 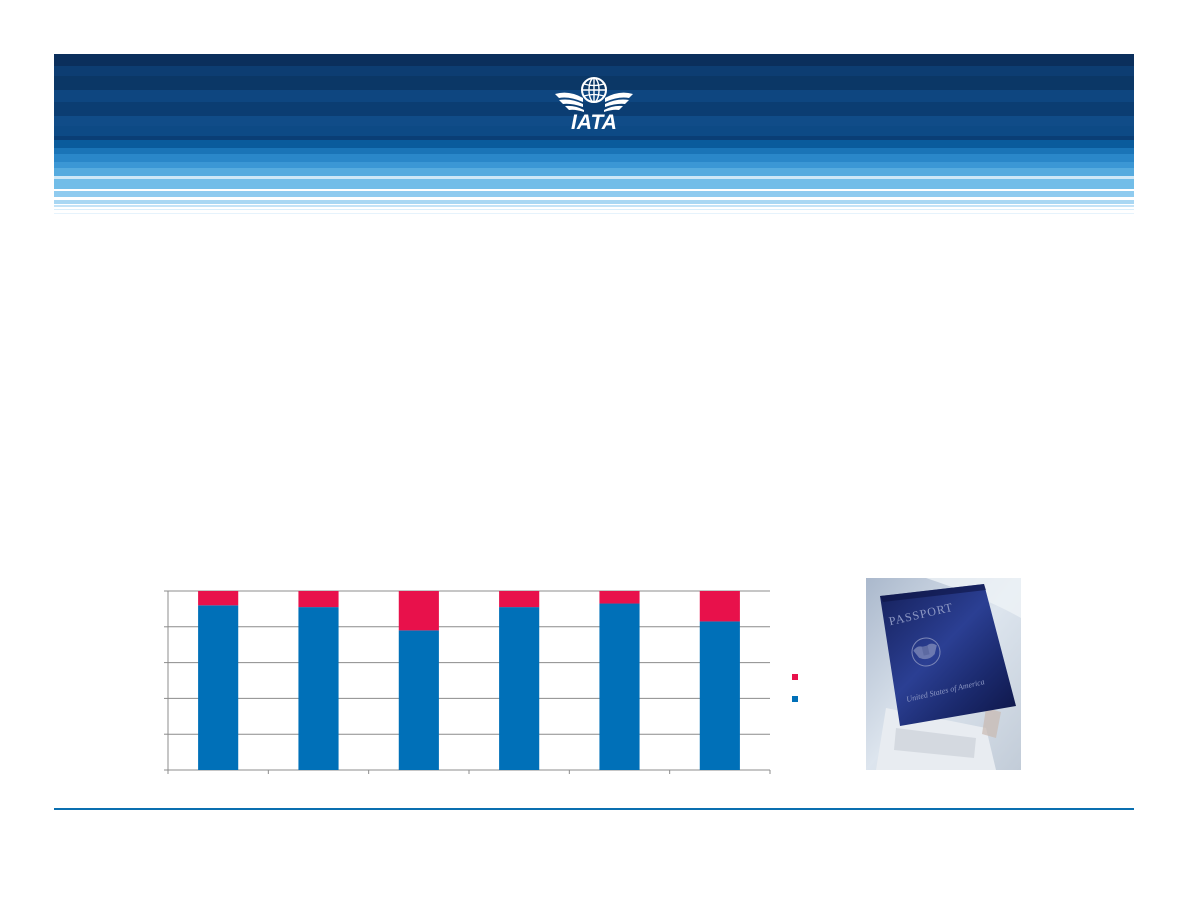 I want to click on eagle-seal-icon, so click(x=926, y=652).